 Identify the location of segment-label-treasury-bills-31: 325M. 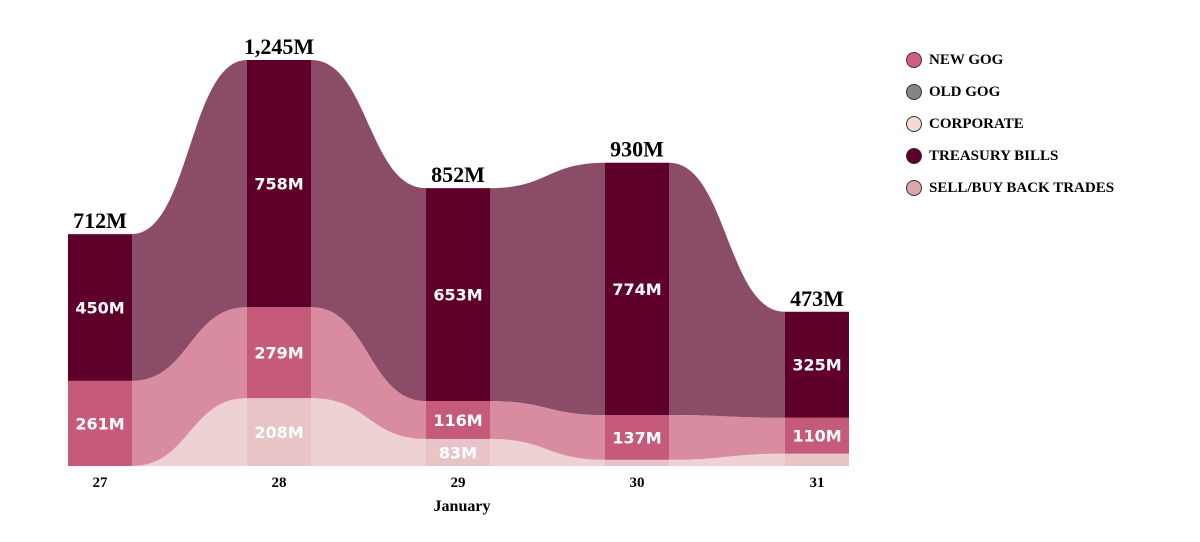
(816, 365).